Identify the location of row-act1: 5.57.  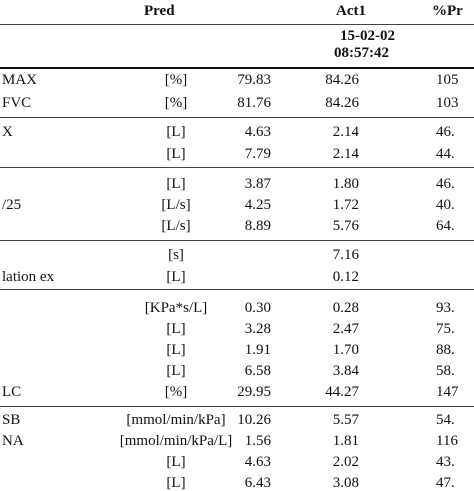
(345, 420).